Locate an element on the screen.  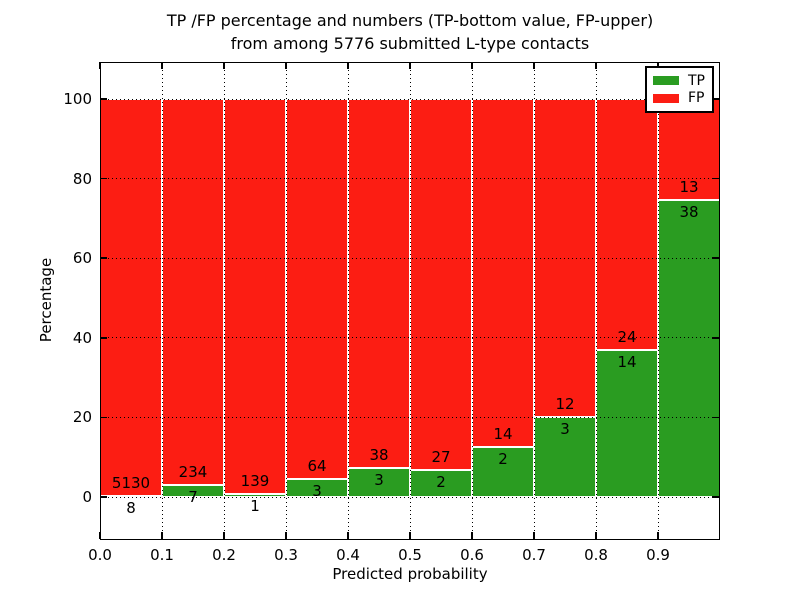
fp-count-label: 13 is located at coordinates (689, 187).